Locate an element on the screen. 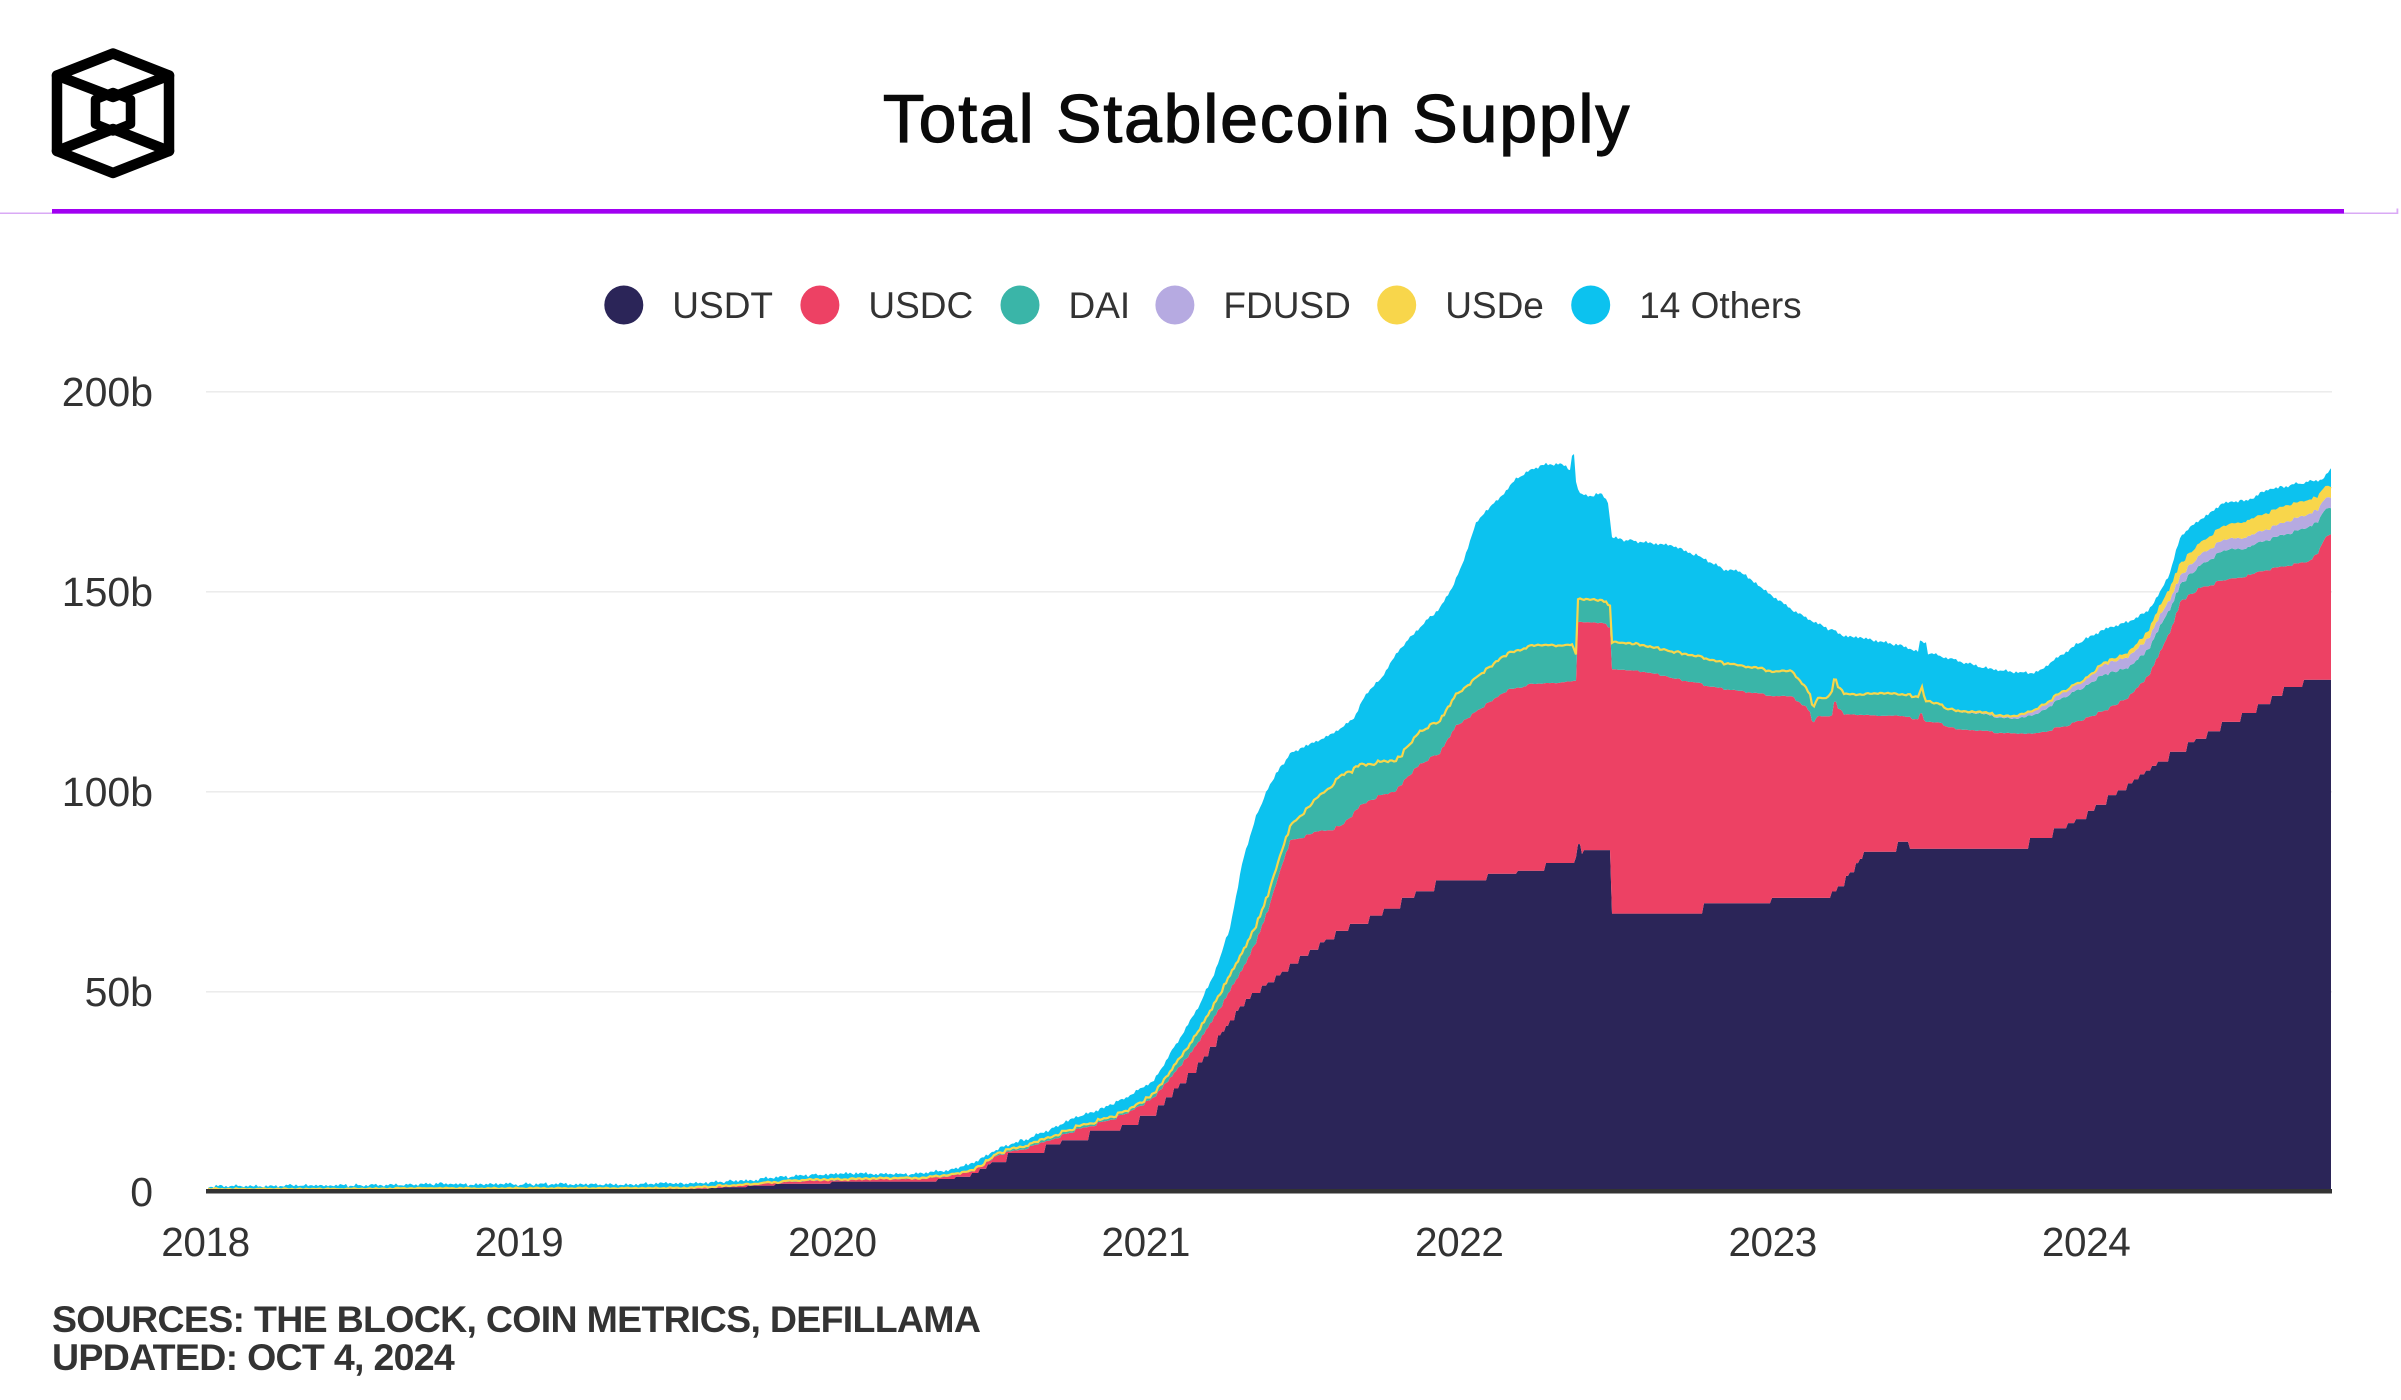  svg-text: USDe is located at coordinates (1494, 305).